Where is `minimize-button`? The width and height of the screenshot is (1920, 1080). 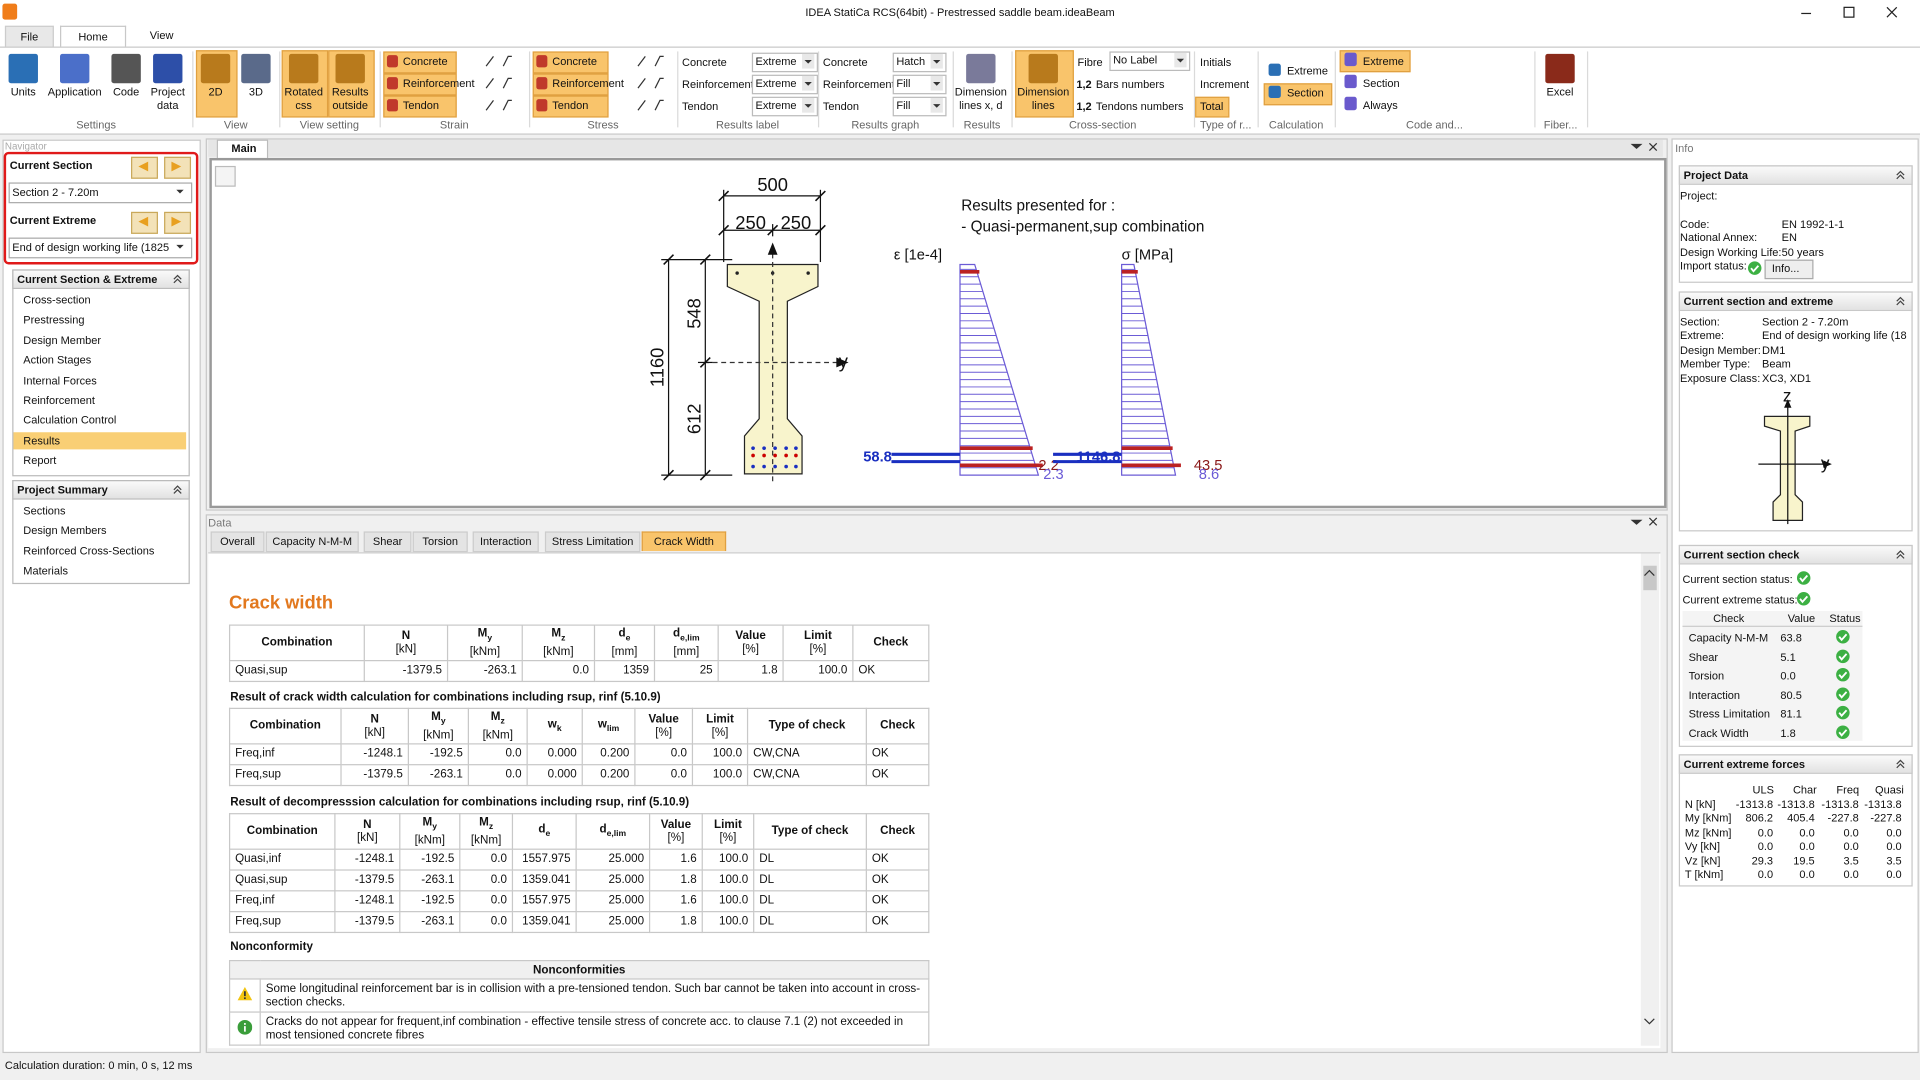 minimize-button is located at coordinates (1807, 12).